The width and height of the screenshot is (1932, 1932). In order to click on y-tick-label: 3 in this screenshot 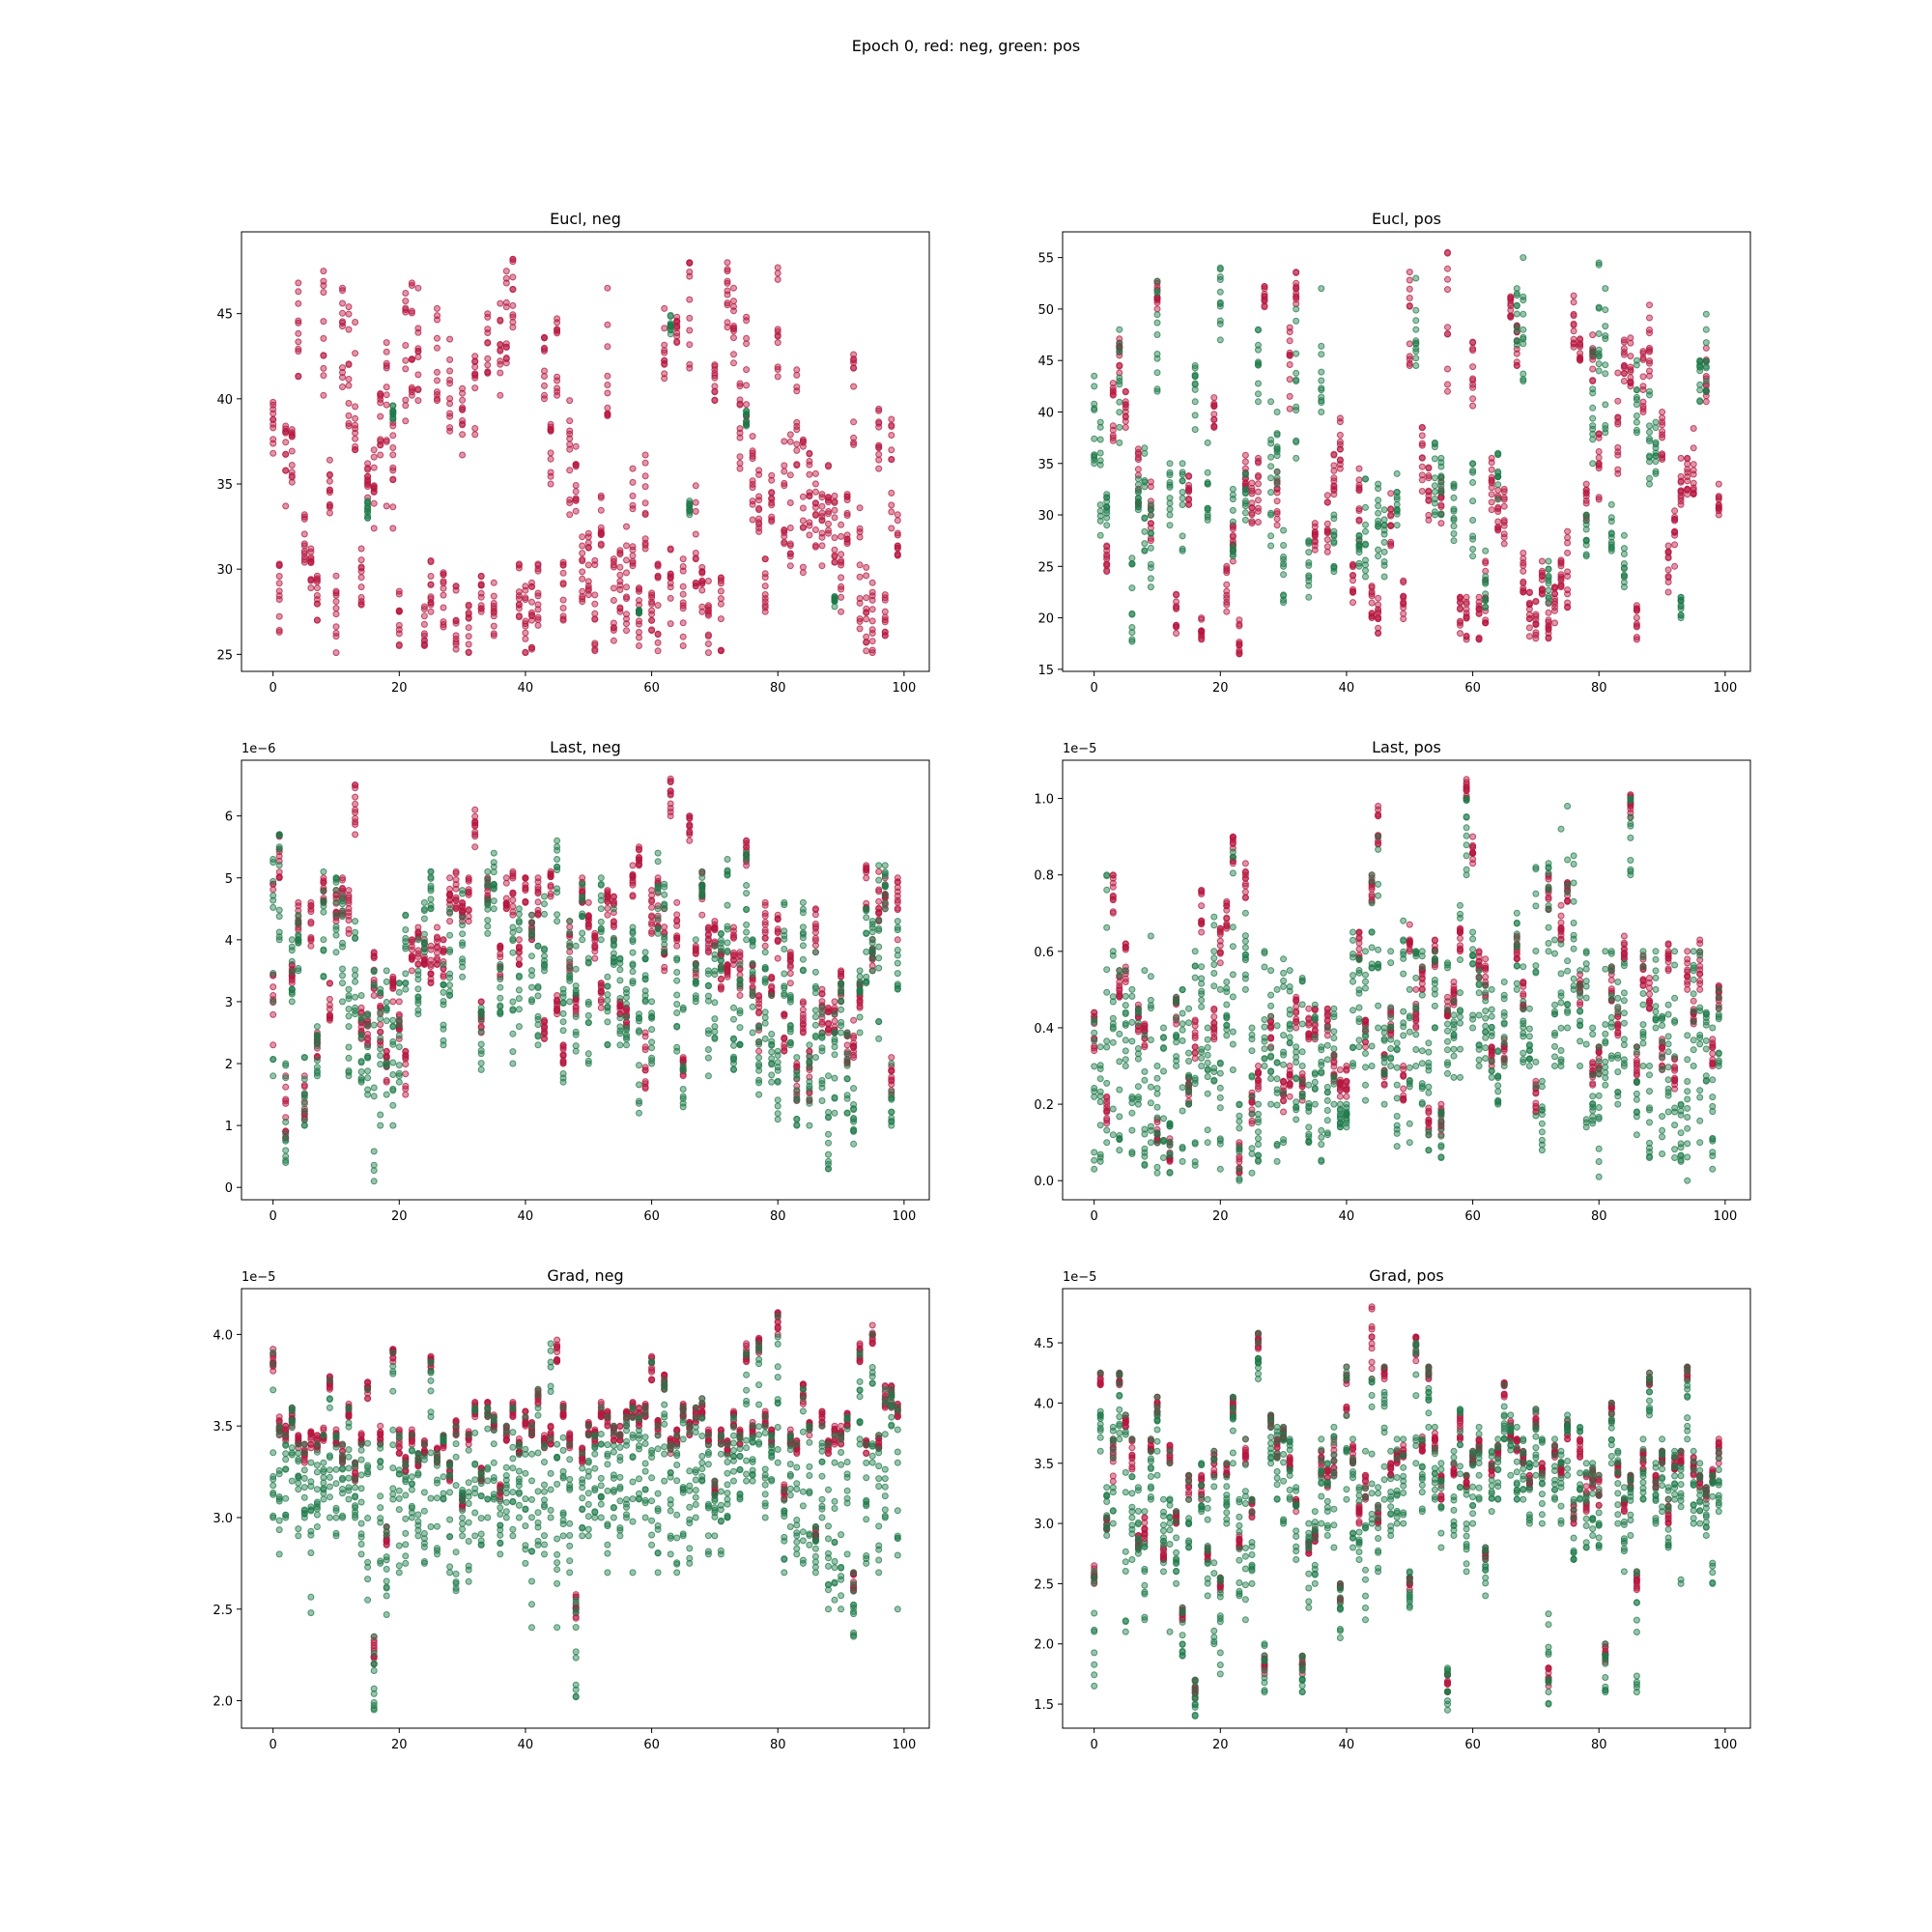, I will do `click(229, 1003)`.